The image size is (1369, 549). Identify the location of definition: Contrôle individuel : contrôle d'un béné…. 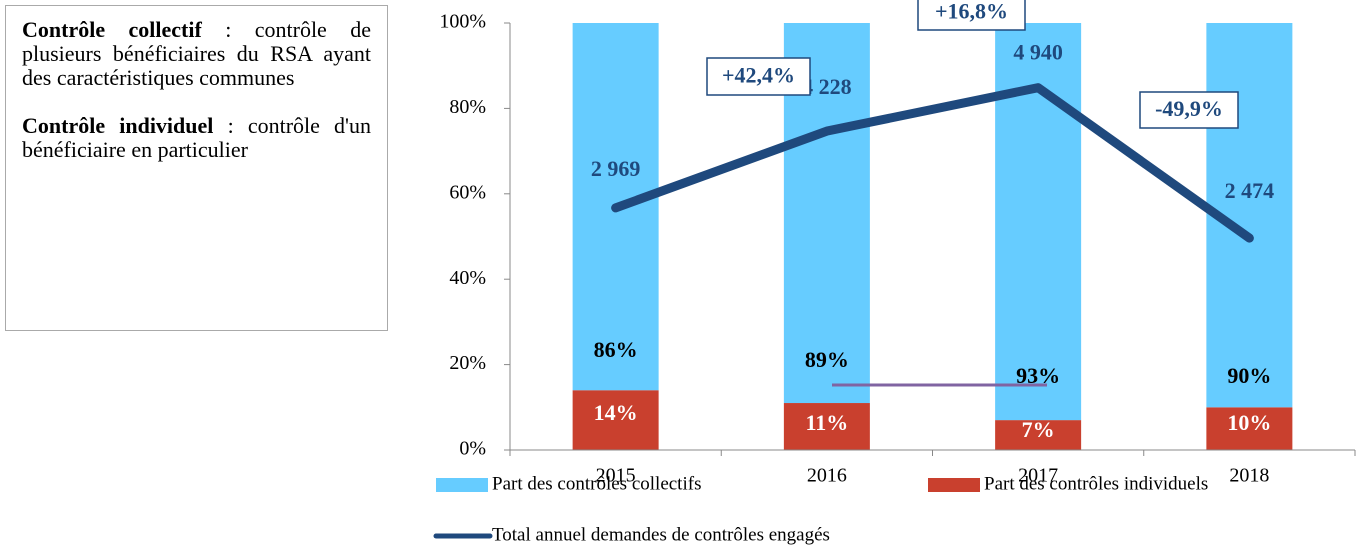
(196, 138).